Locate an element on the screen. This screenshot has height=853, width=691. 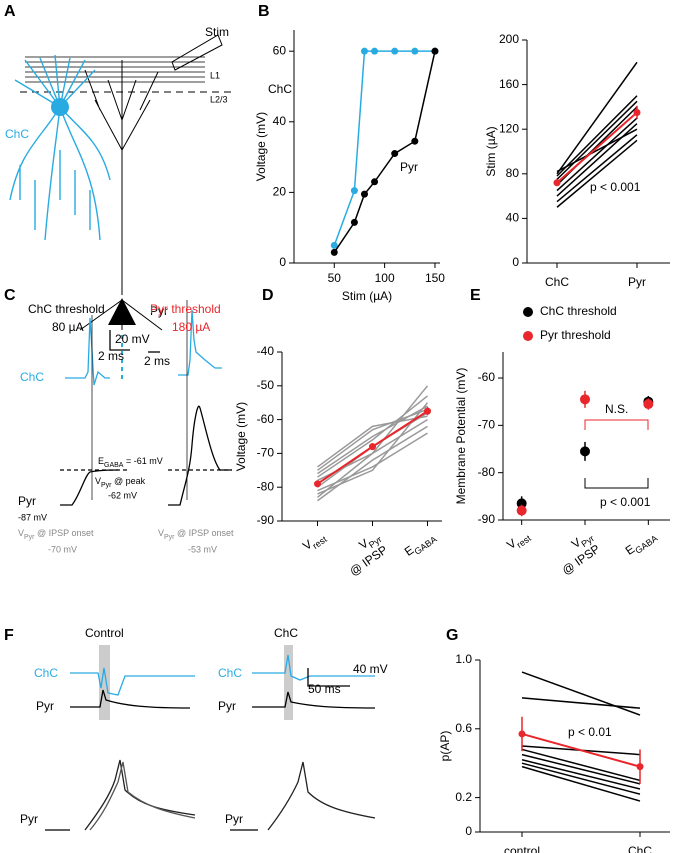
label: ChC threshold is located at coordinates (66, 309).